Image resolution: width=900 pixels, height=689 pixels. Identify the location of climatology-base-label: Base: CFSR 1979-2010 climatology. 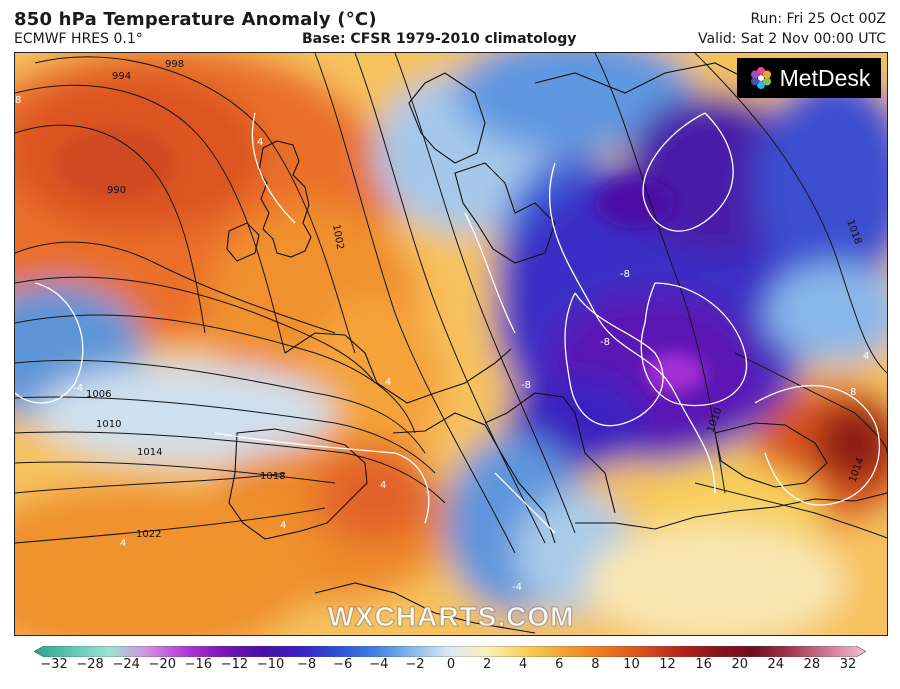
(439, 39).